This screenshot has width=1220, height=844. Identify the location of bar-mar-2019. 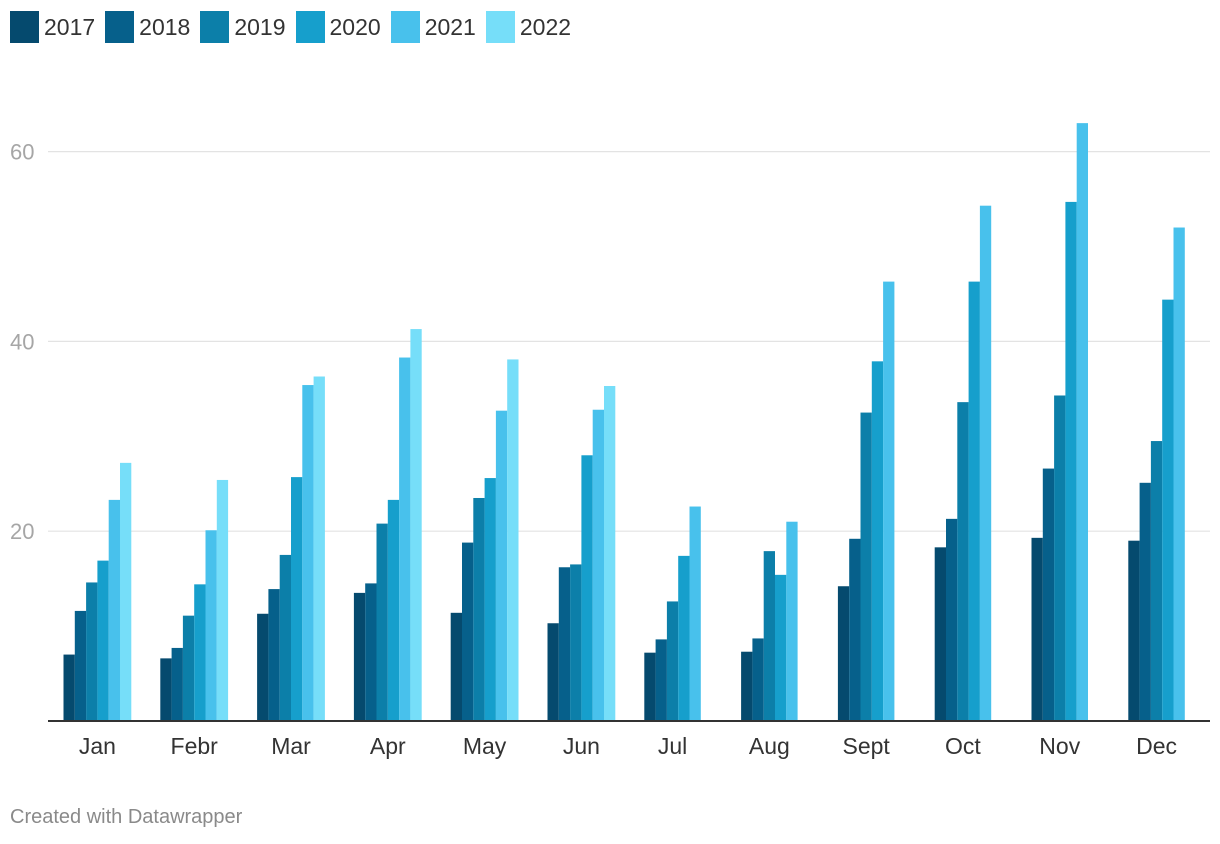
(285, 637).